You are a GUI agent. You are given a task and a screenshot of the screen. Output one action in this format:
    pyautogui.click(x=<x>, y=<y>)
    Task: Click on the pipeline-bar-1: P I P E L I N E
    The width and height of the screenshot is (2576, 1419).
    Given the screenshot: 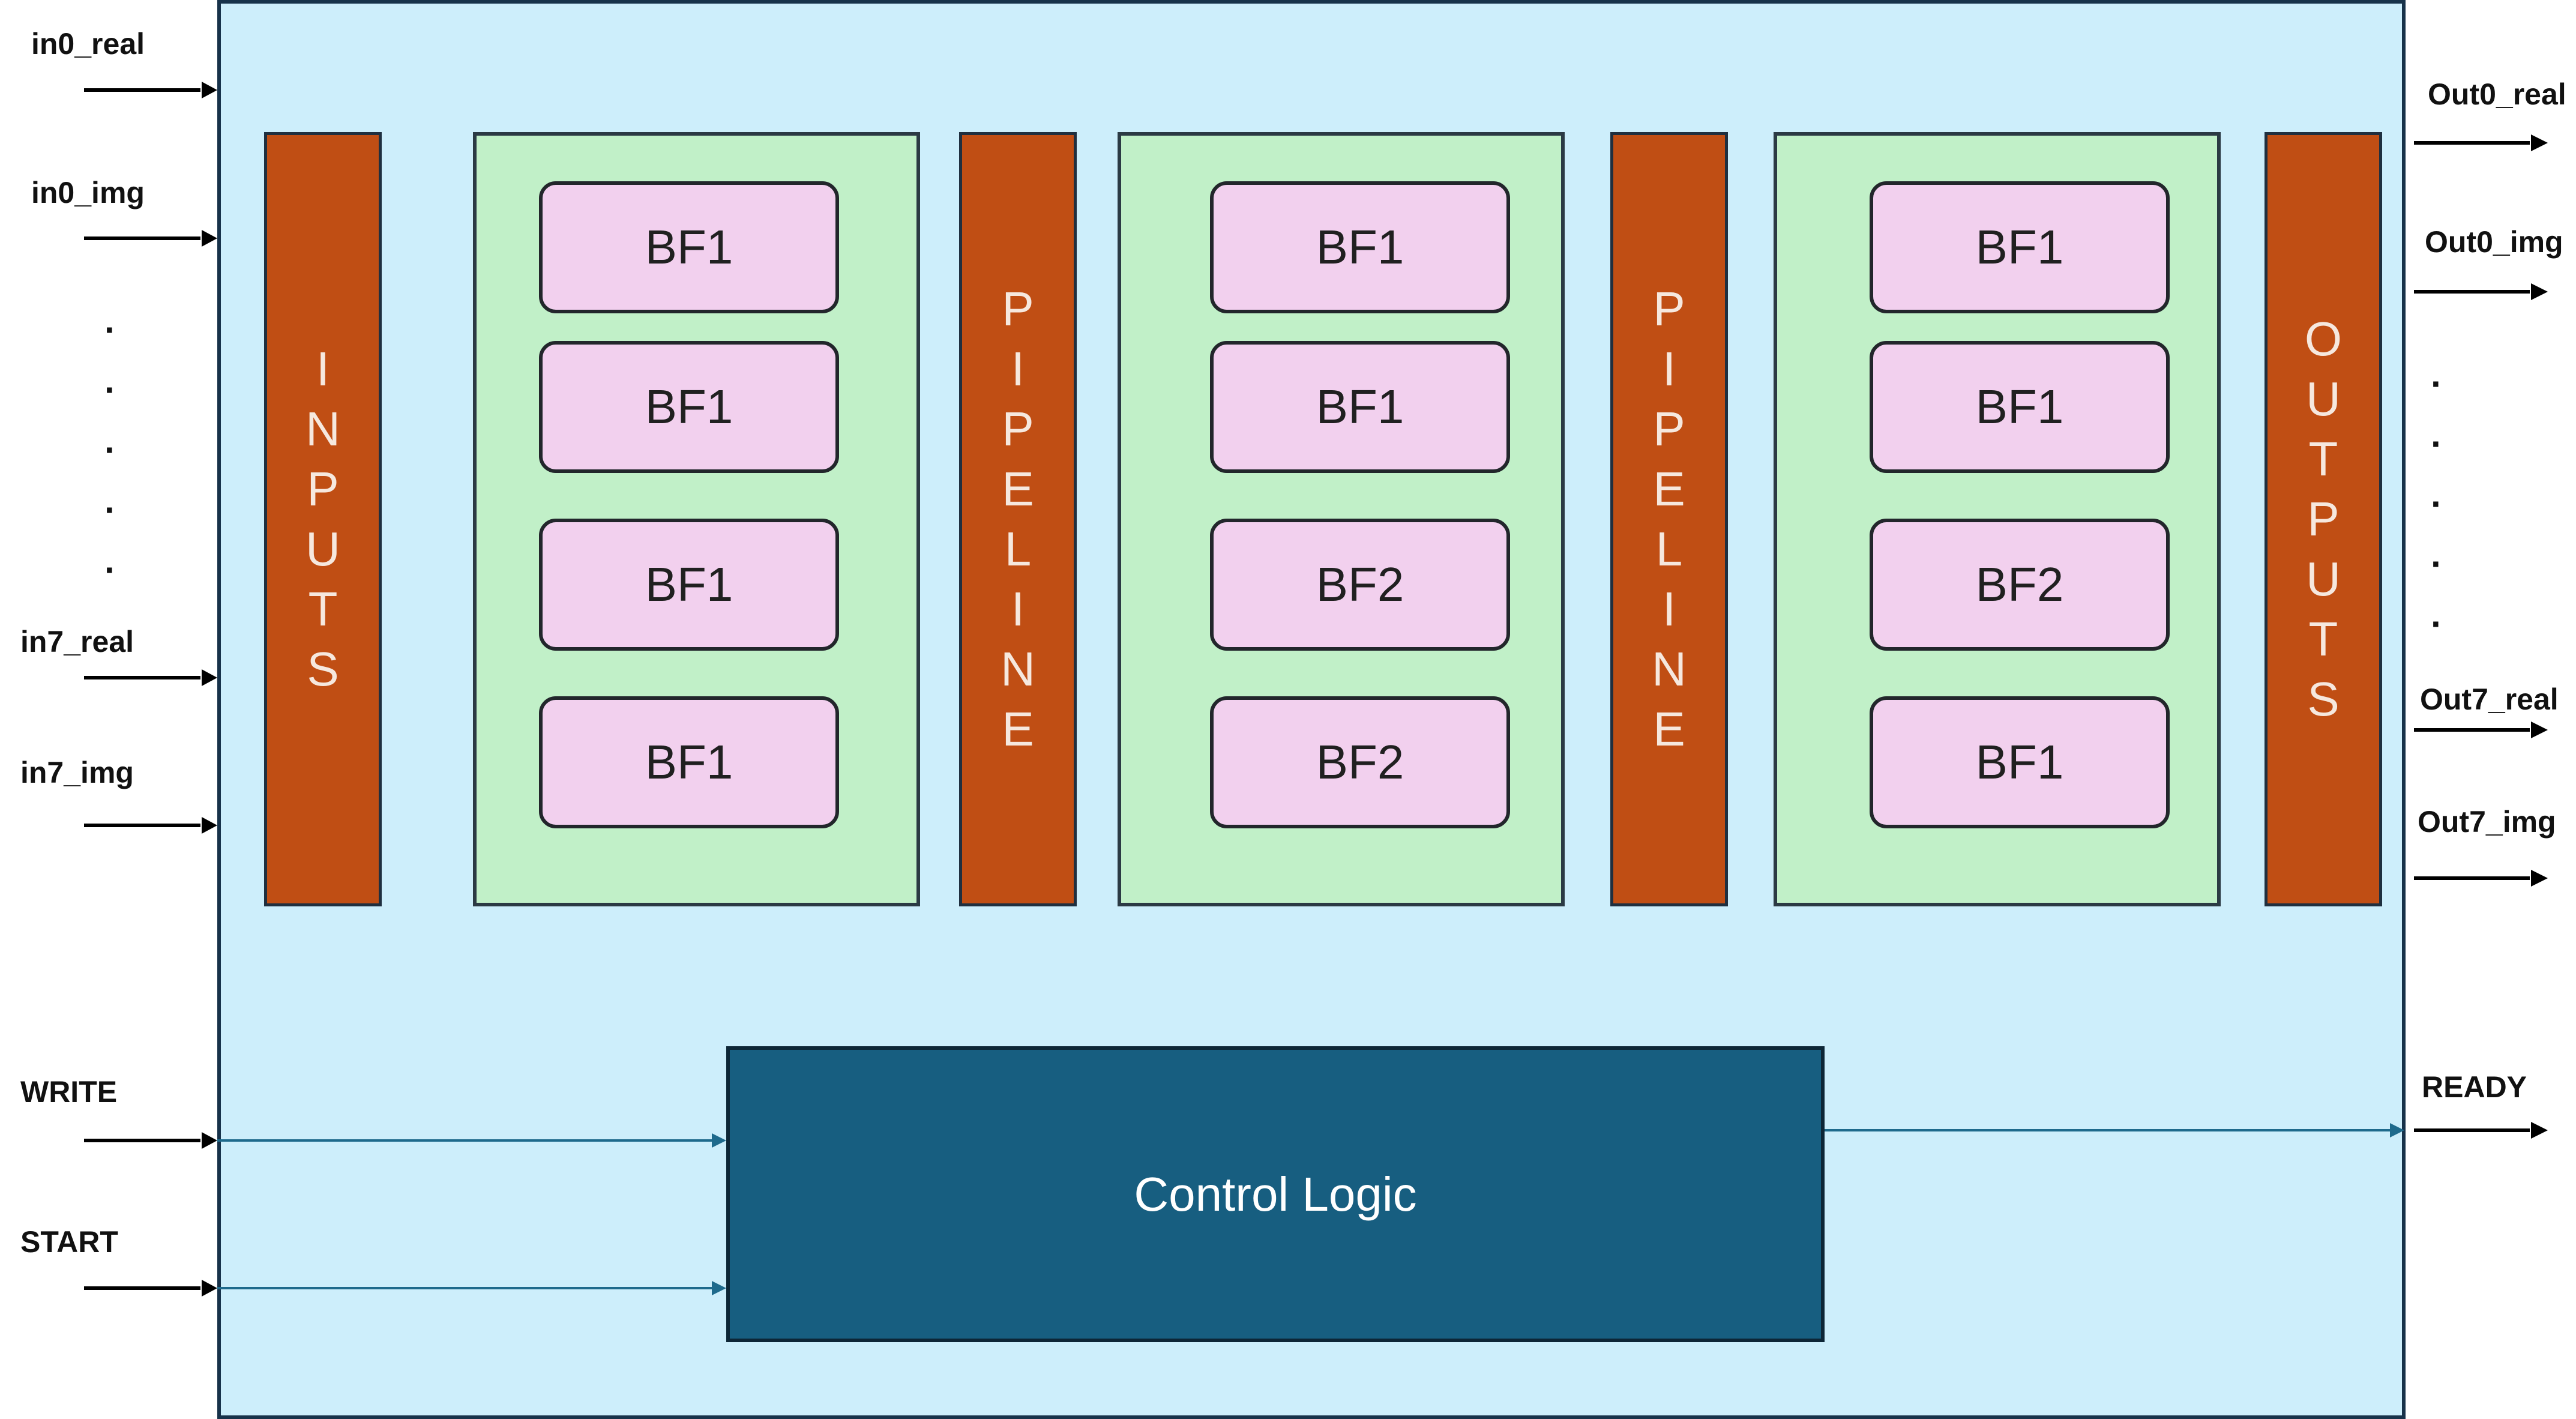 What is the action you would take?
    pyautogui.click(x=1018, y=519)
    